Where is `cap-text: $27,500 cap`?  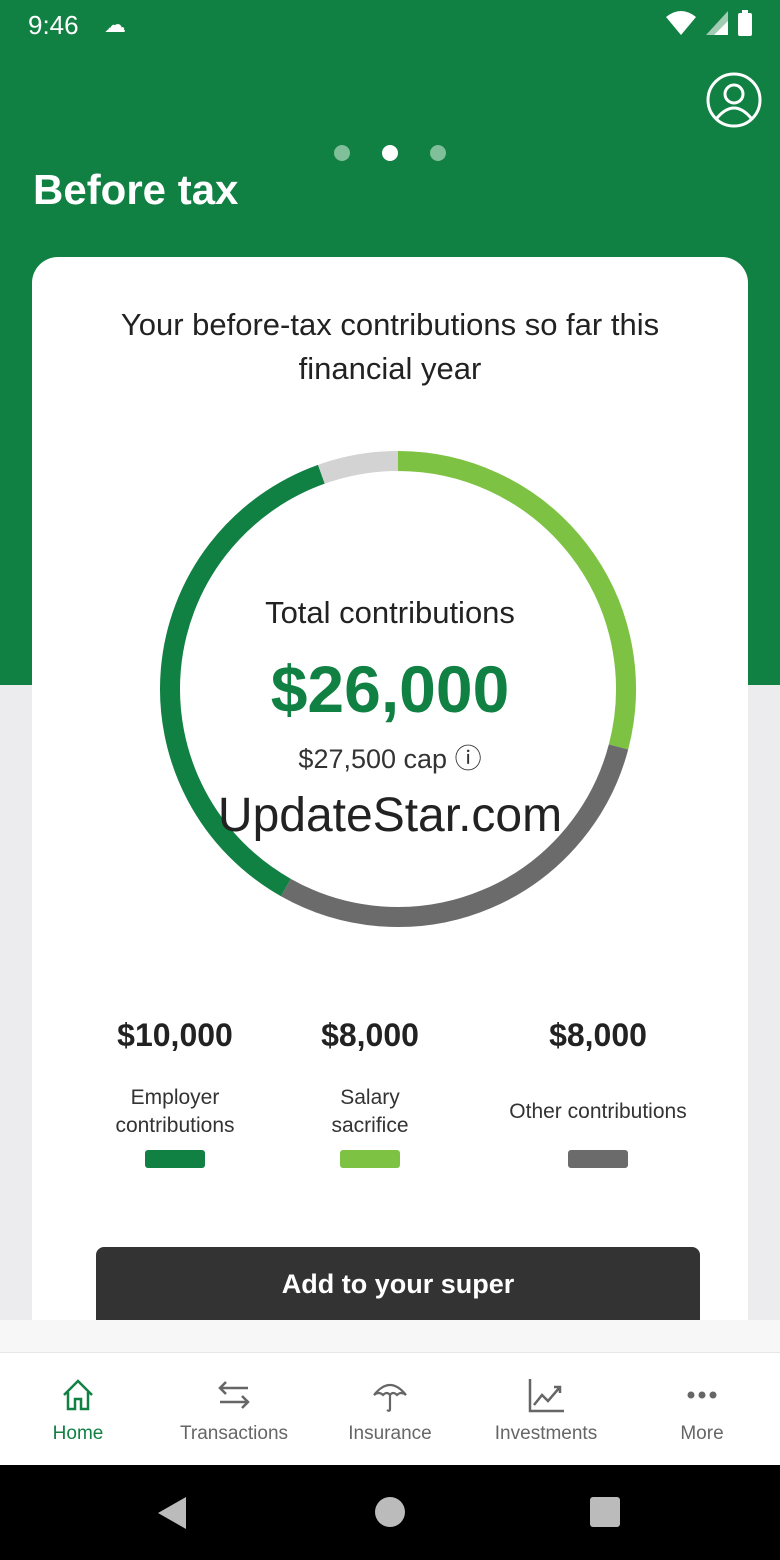 cap-text: $27,500 cap is located at coordinates (373, 759).